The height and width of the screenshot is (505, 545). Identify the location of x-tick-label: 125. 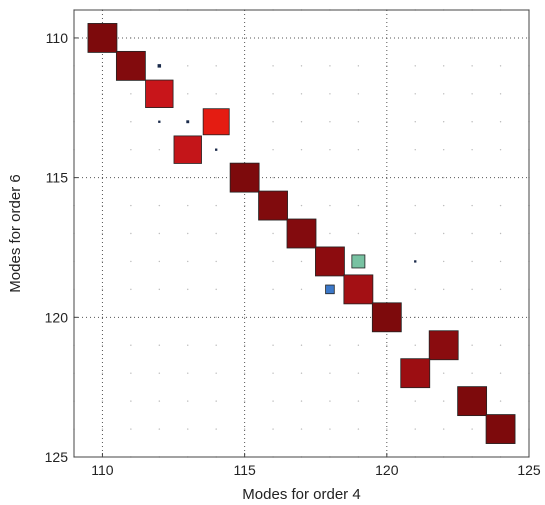
(529, 470).